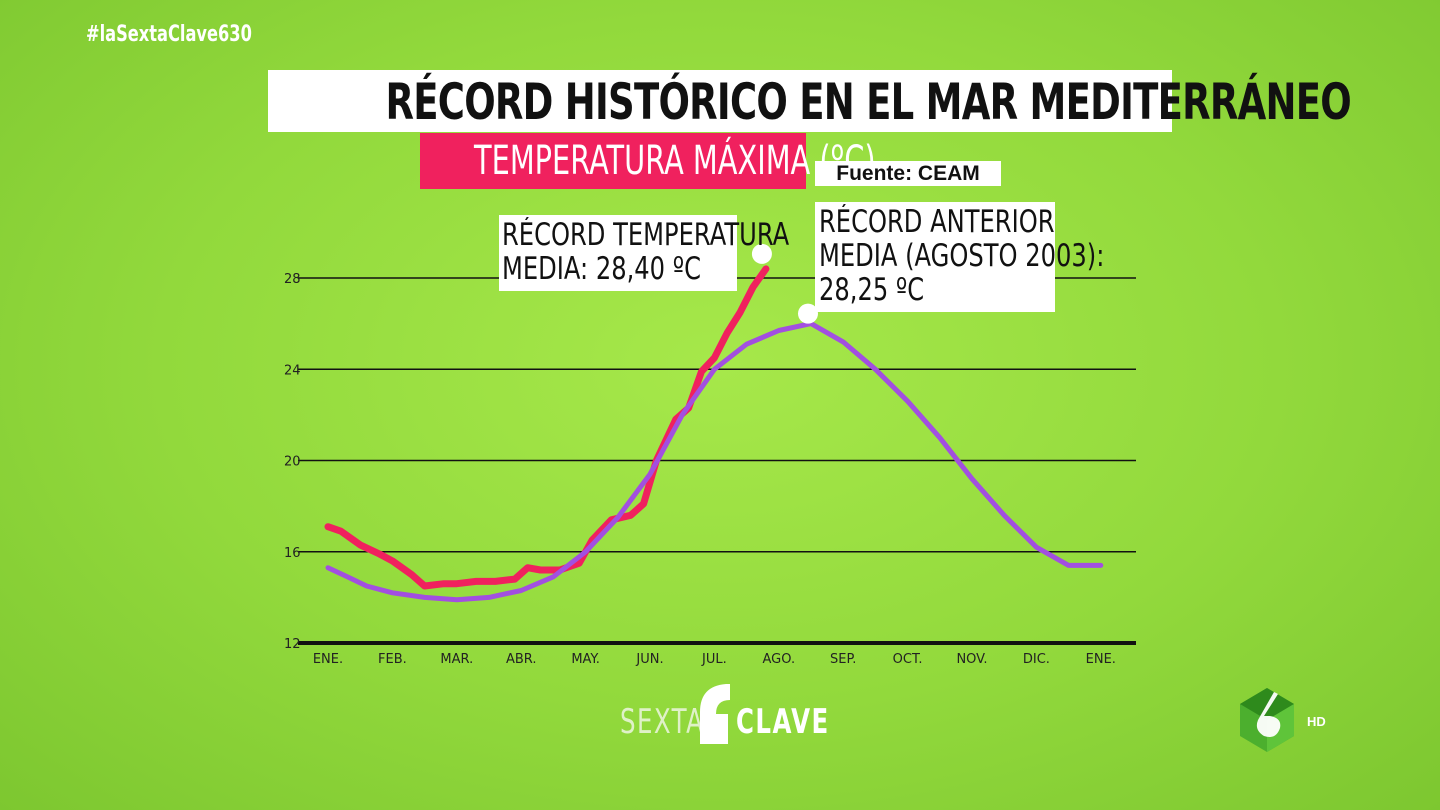 The image size is (1440, 810). What do you see at coordinates (585, 659) in the screenshot?
I see `x-tick-label: MAY.` at bounding box center [585, 659].